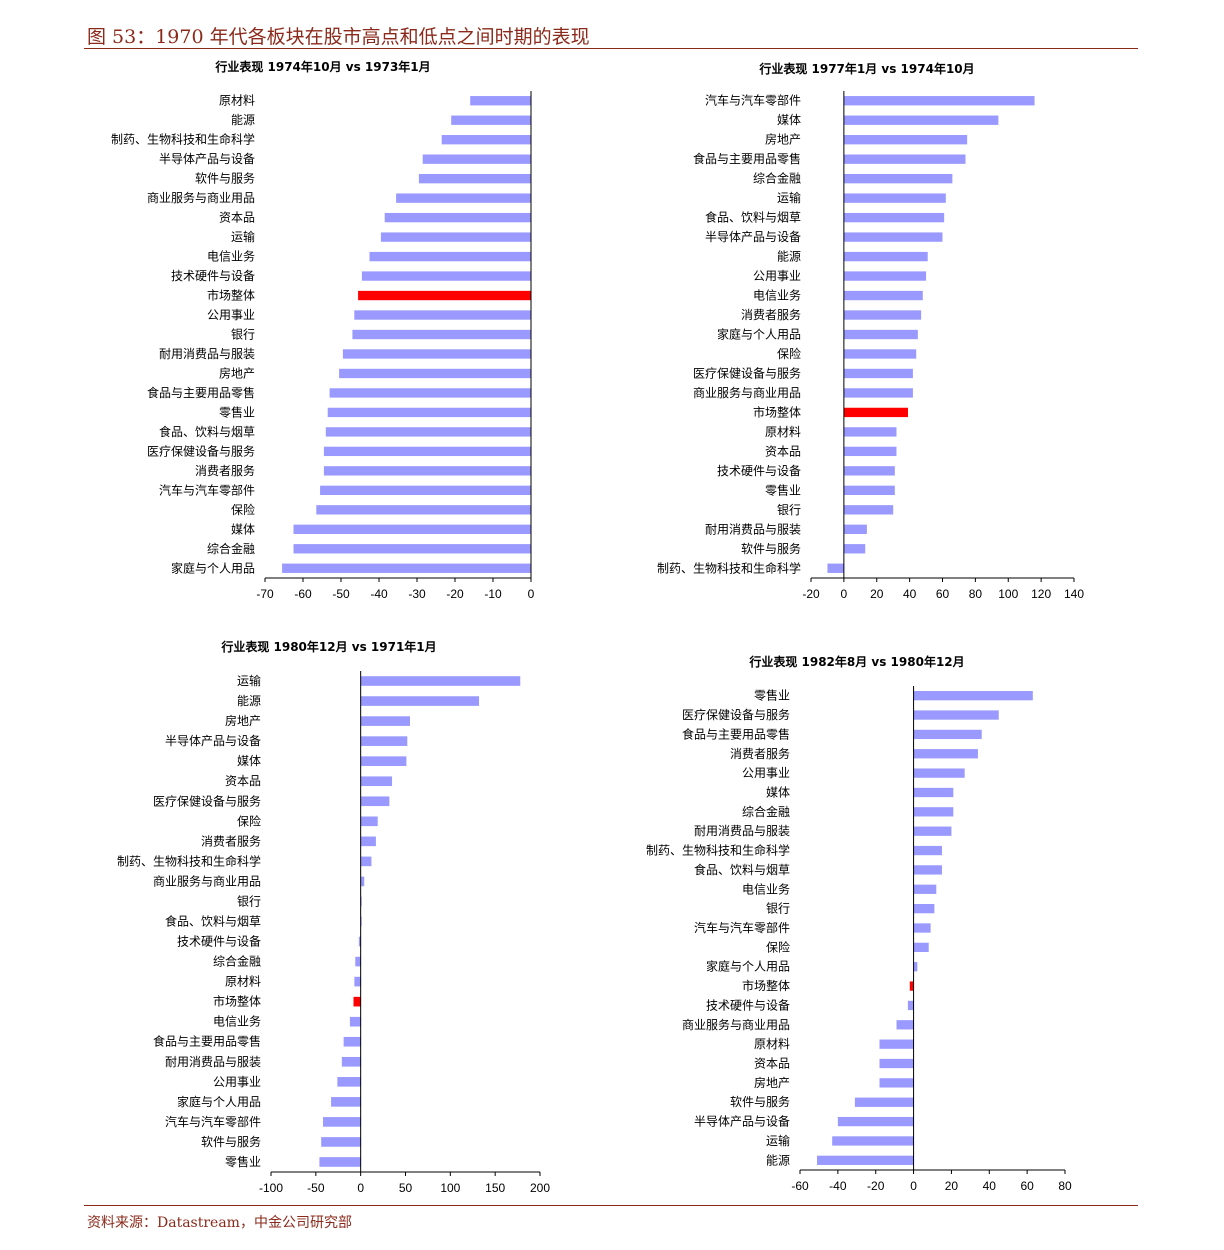 The height and width of the screenshot is (1250, 1224). I want to click on category-label: 医疗保健设备与服务, so click(736, 714).